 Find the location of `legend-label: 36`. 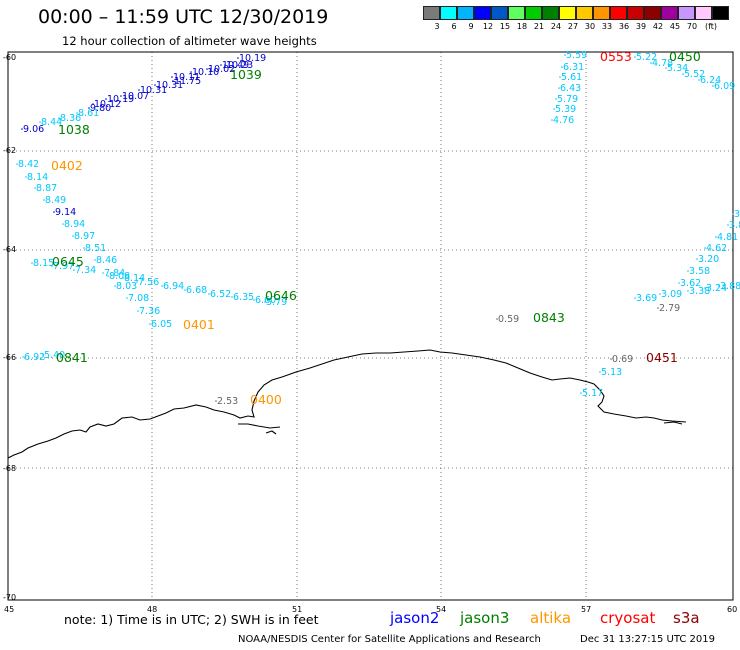

legend-label: 36 is located at coordinates (624, 26).